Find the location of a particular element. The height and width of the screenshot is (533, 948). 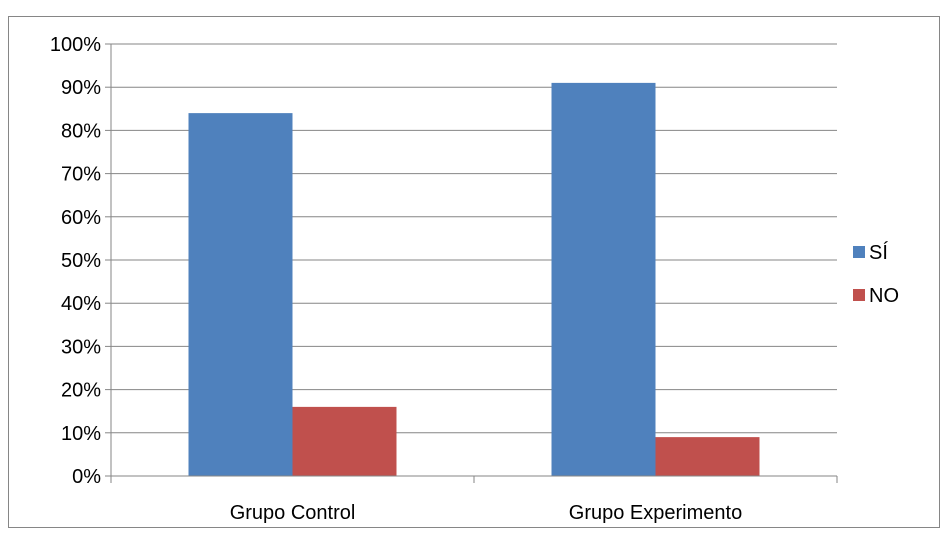

legend-label: SÍ is located at coordinates (878, 252).